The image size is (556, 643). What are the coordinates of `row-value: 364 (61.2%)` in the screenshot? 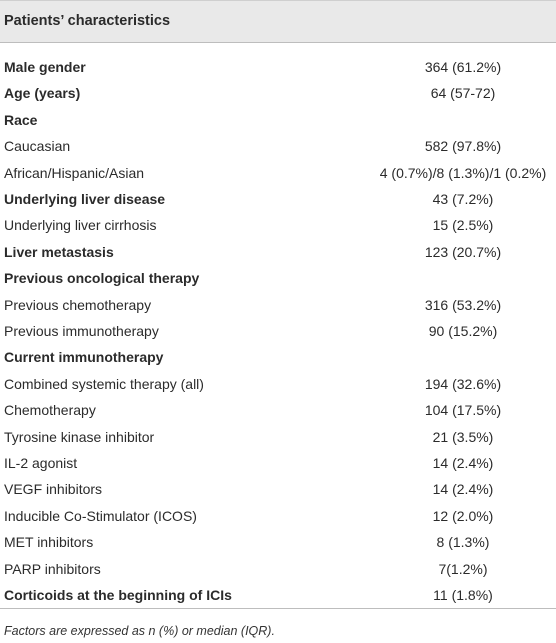 It's located at (463, 67).